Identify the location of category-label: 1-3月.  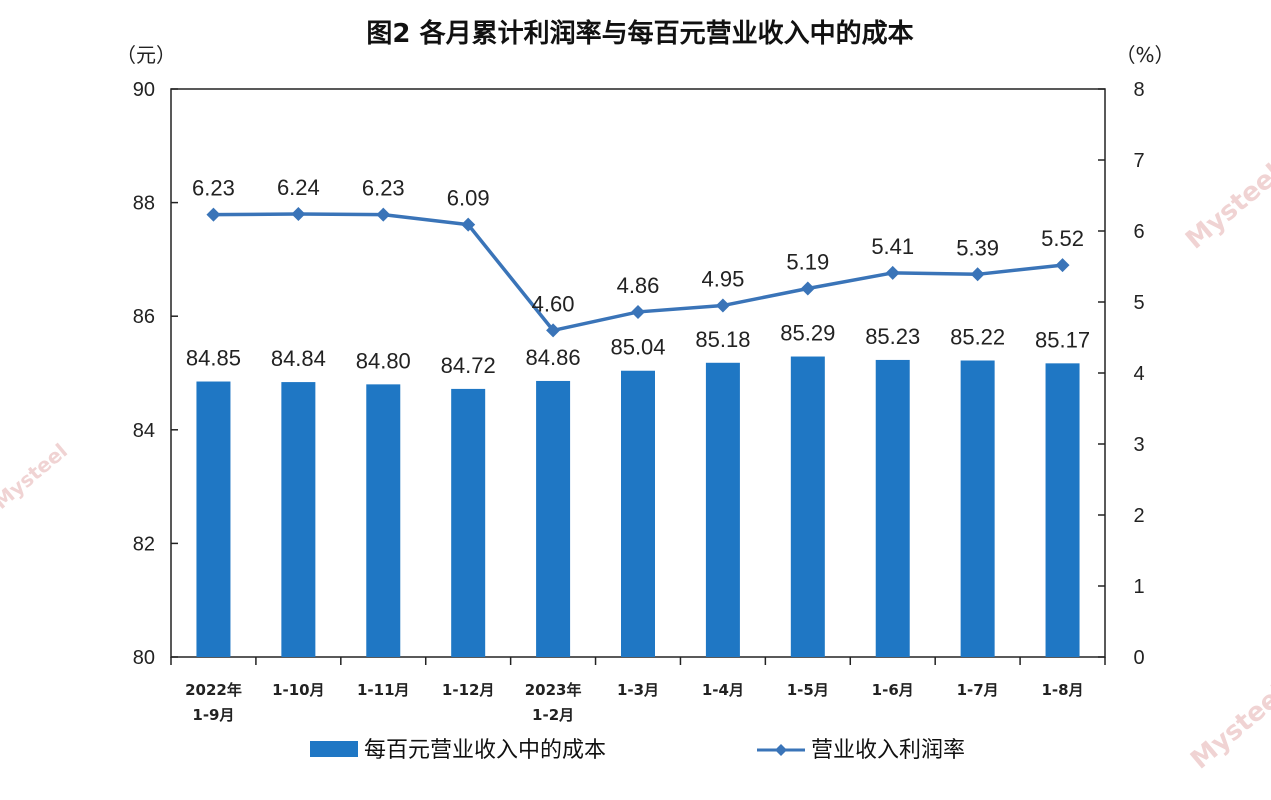
(638, 690).